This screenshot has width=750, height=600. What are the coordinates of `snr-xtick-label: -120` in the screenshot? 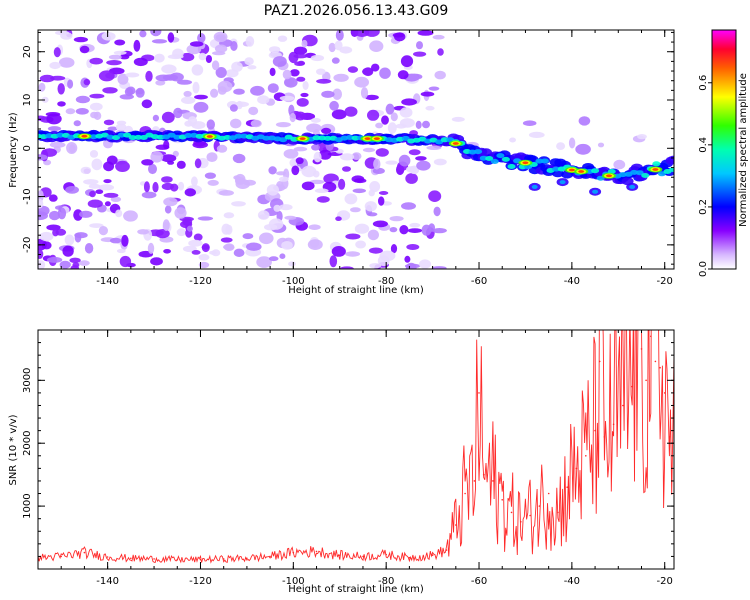 It's located at (200, 581).